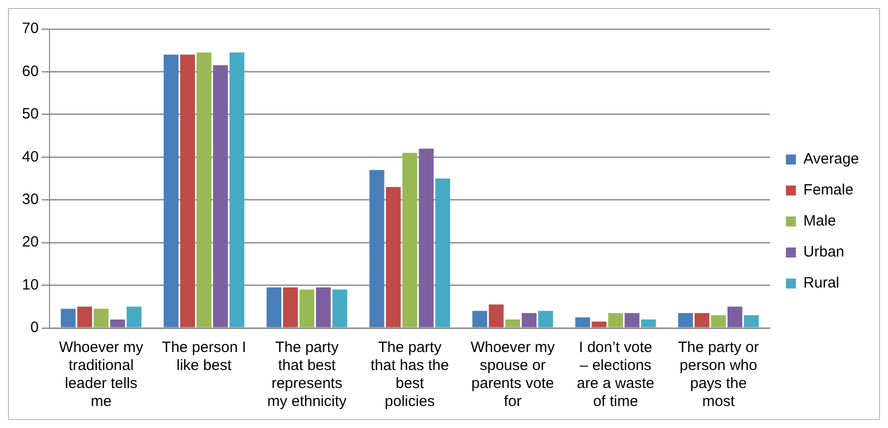 The width and height of the screenshot is (888, 428). What do you see at coordinates (30, 157) in the screenshot?
I see `y-tick-label: 40` at bounding box center [30, 157].